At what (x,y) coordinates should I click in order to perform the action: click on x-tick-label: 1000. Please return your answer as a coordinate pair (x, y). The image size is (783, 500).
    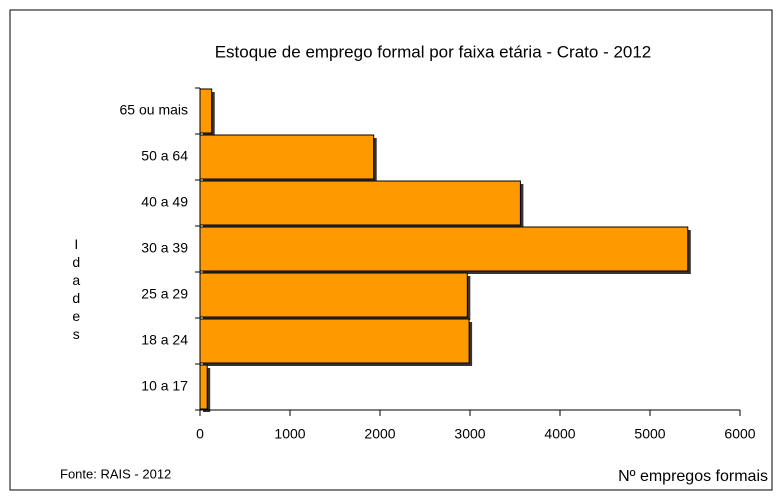
    Looking at the image, I should click on (289, 434).